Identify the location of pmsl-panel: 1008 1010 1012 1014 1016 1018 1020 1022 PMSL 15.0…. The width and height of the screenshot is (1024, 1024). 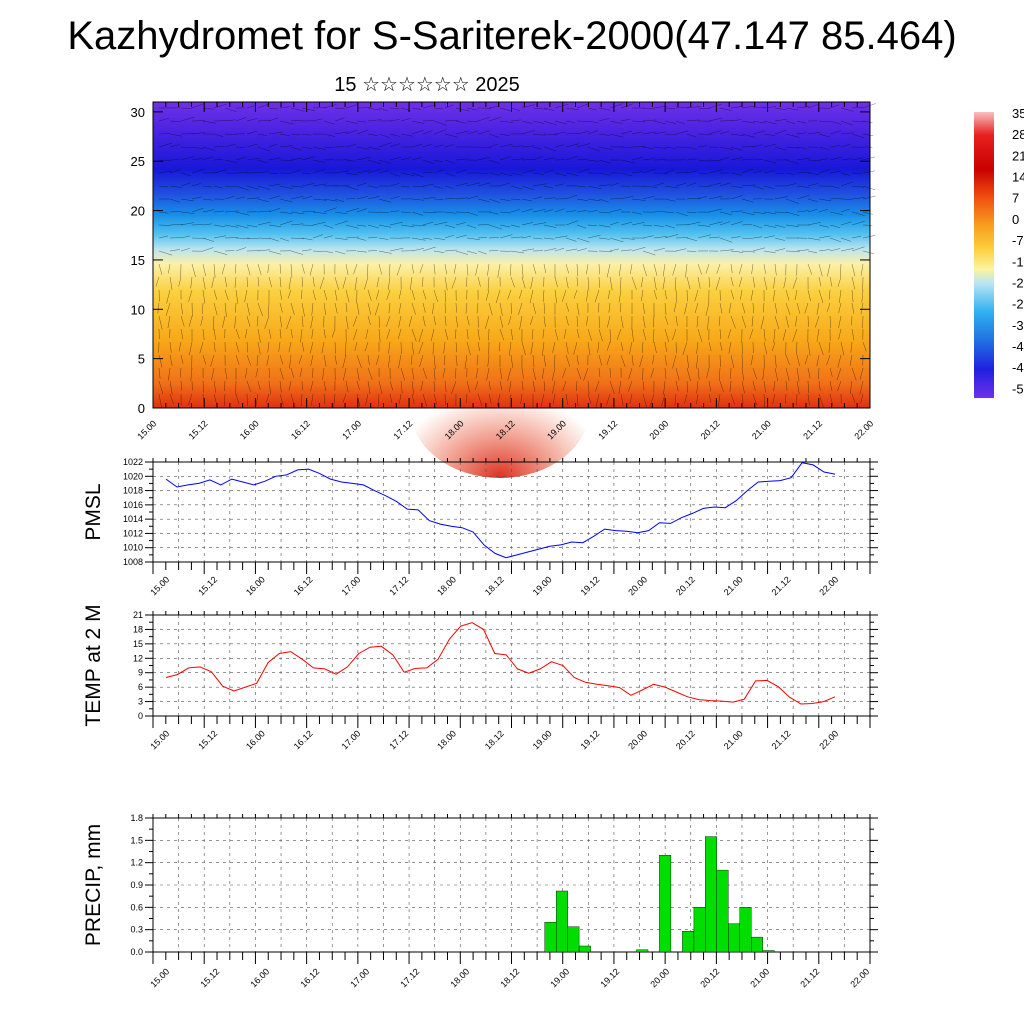
(480, 527).